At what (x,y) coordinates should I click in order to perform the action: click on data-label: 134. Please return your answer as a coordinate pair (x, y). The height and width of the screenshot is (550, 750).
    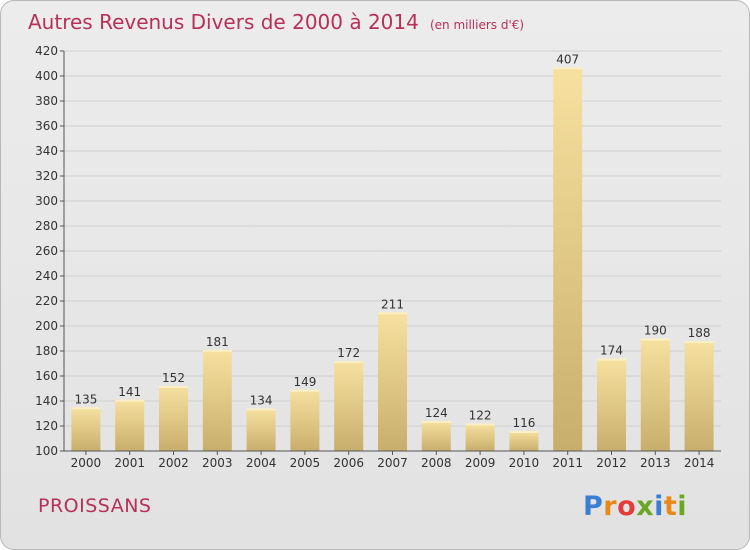
    Looking at the image, I should click on (261, 401).